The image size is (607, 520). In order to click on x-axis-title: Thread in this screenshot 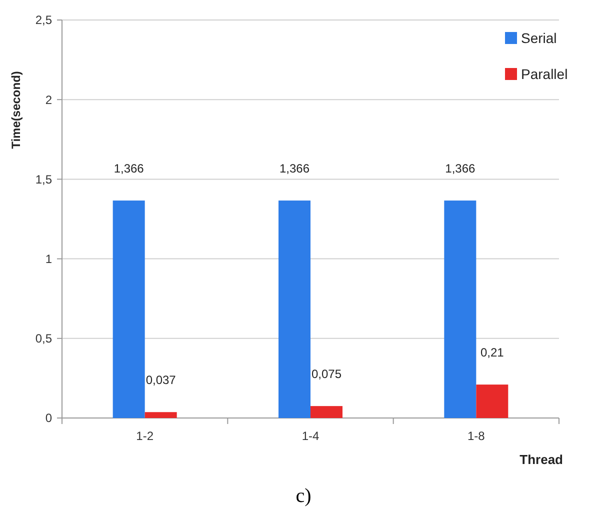, I will do `click(542, 459)`.